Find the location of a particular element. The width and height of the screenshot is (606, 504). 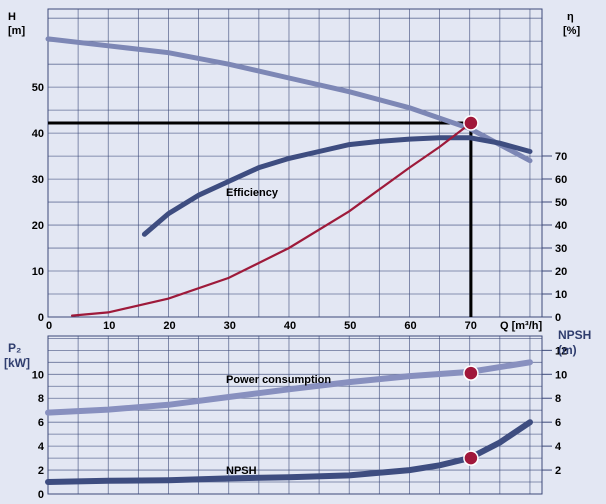

power-tick-label: 2 is located at coordinates (41, 471).